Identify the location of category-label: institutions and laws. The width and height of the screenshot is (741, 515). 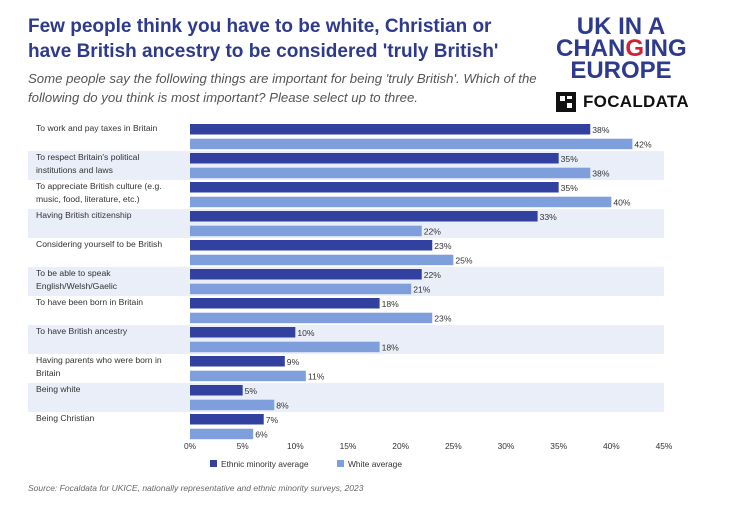
(74, 170).